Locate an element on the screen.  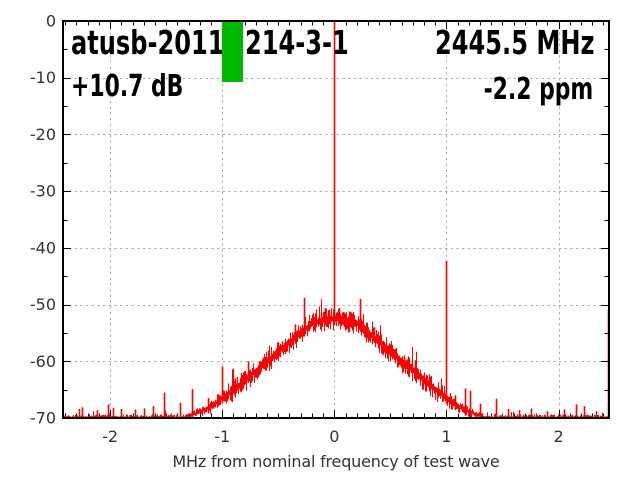
gain-label: +10.7 dB is located at coordinates (127, 86).